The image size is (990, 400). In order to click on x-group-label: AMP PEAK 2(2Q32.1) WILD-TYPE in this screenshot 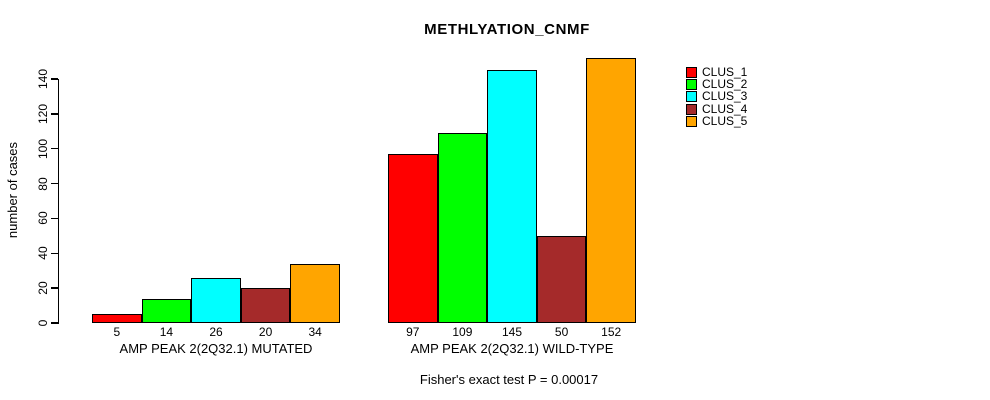, I will do `click(512, 348)`.